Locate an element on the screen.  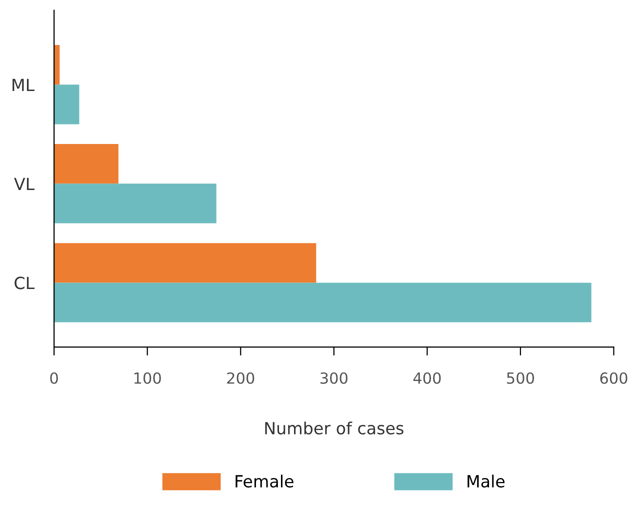
y-tick-label: CL is located at coordinates (24, 283).